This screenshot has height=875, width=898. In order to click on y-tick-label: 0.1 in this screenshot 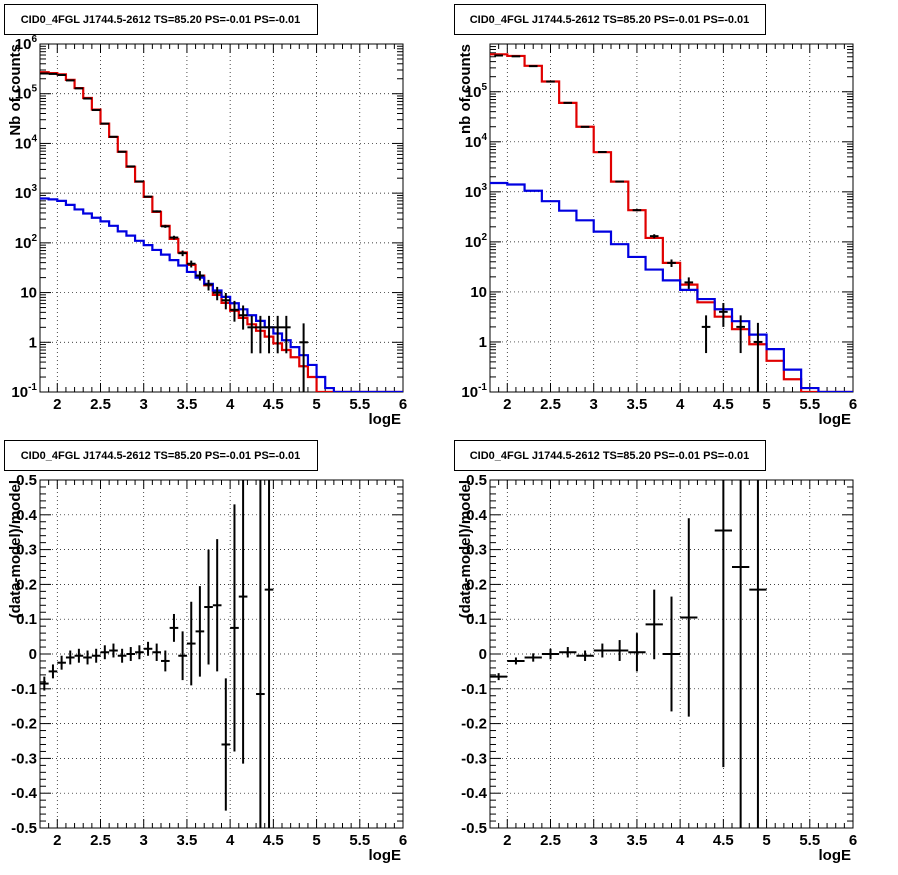, I will do `click(476, 619)`.